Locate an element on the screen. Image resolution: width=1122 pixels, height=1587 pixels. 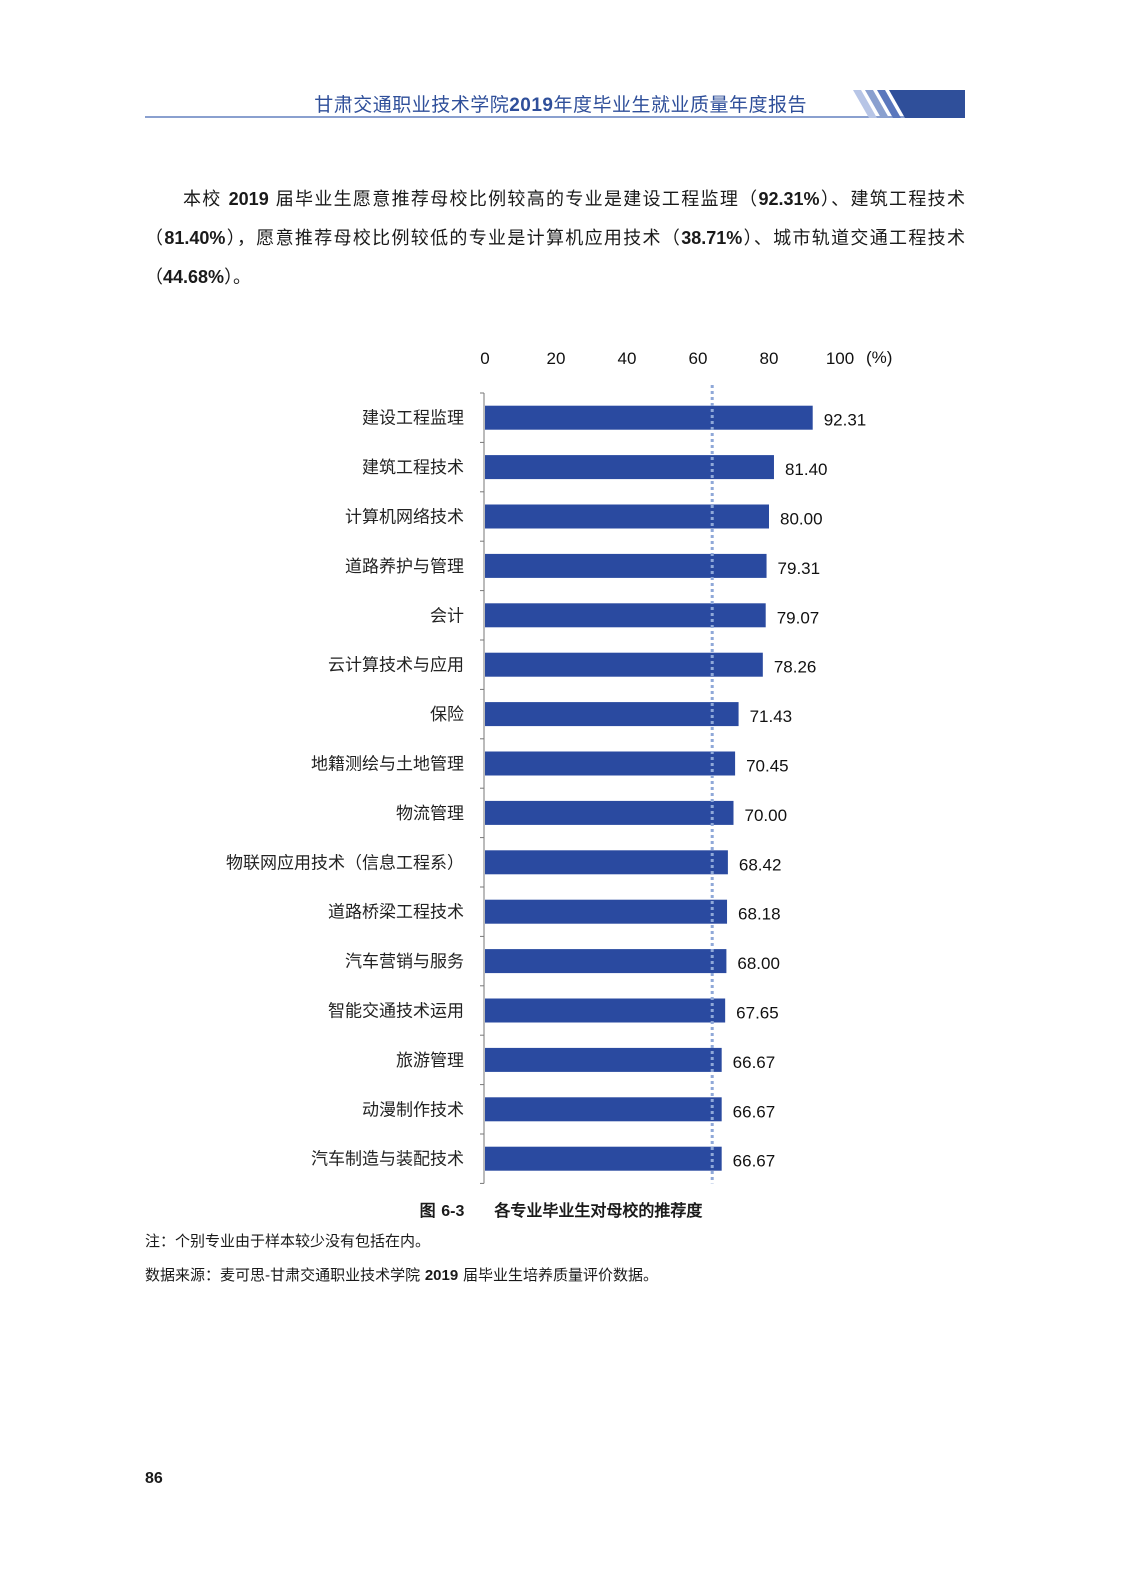
category-label: 会计 is located at coordinates (447, 616).